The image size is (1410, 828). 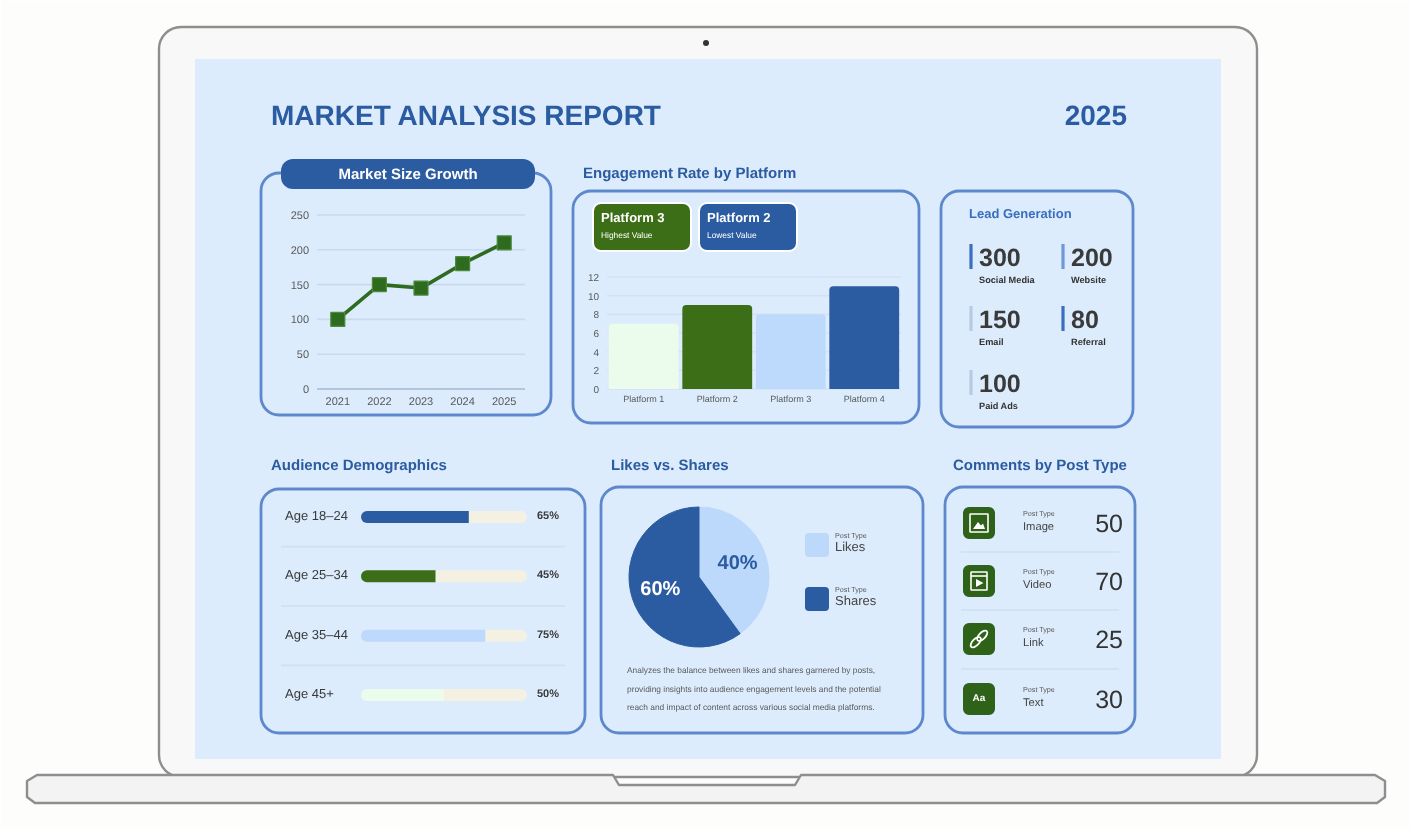 I want to click on data-label: 150, so click(x=1000, y=320).